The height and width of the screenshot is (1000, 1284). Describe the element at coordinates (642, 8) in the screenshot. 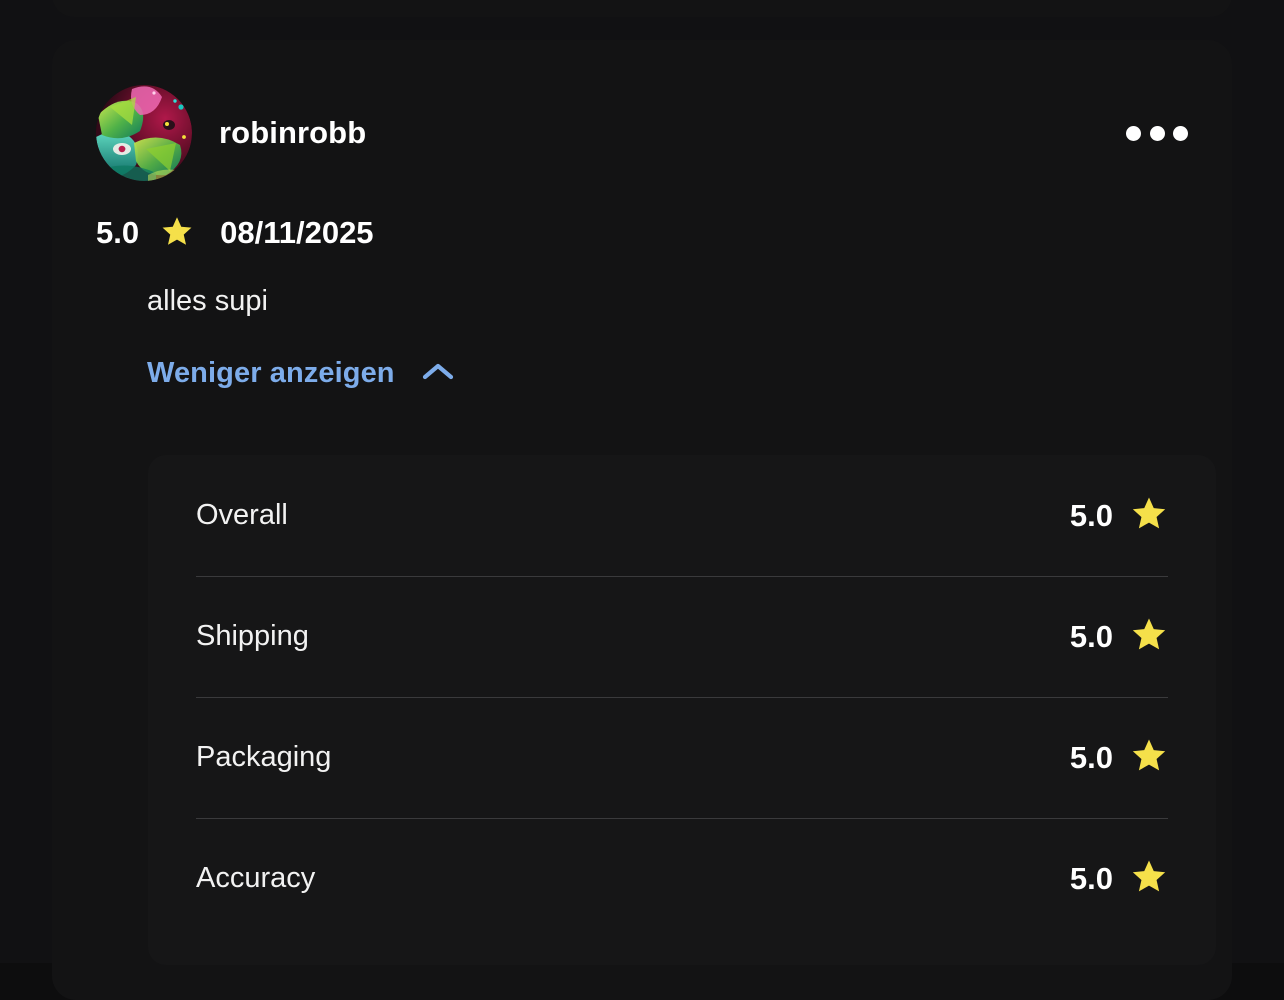

I see `previous-review-card` at that location.